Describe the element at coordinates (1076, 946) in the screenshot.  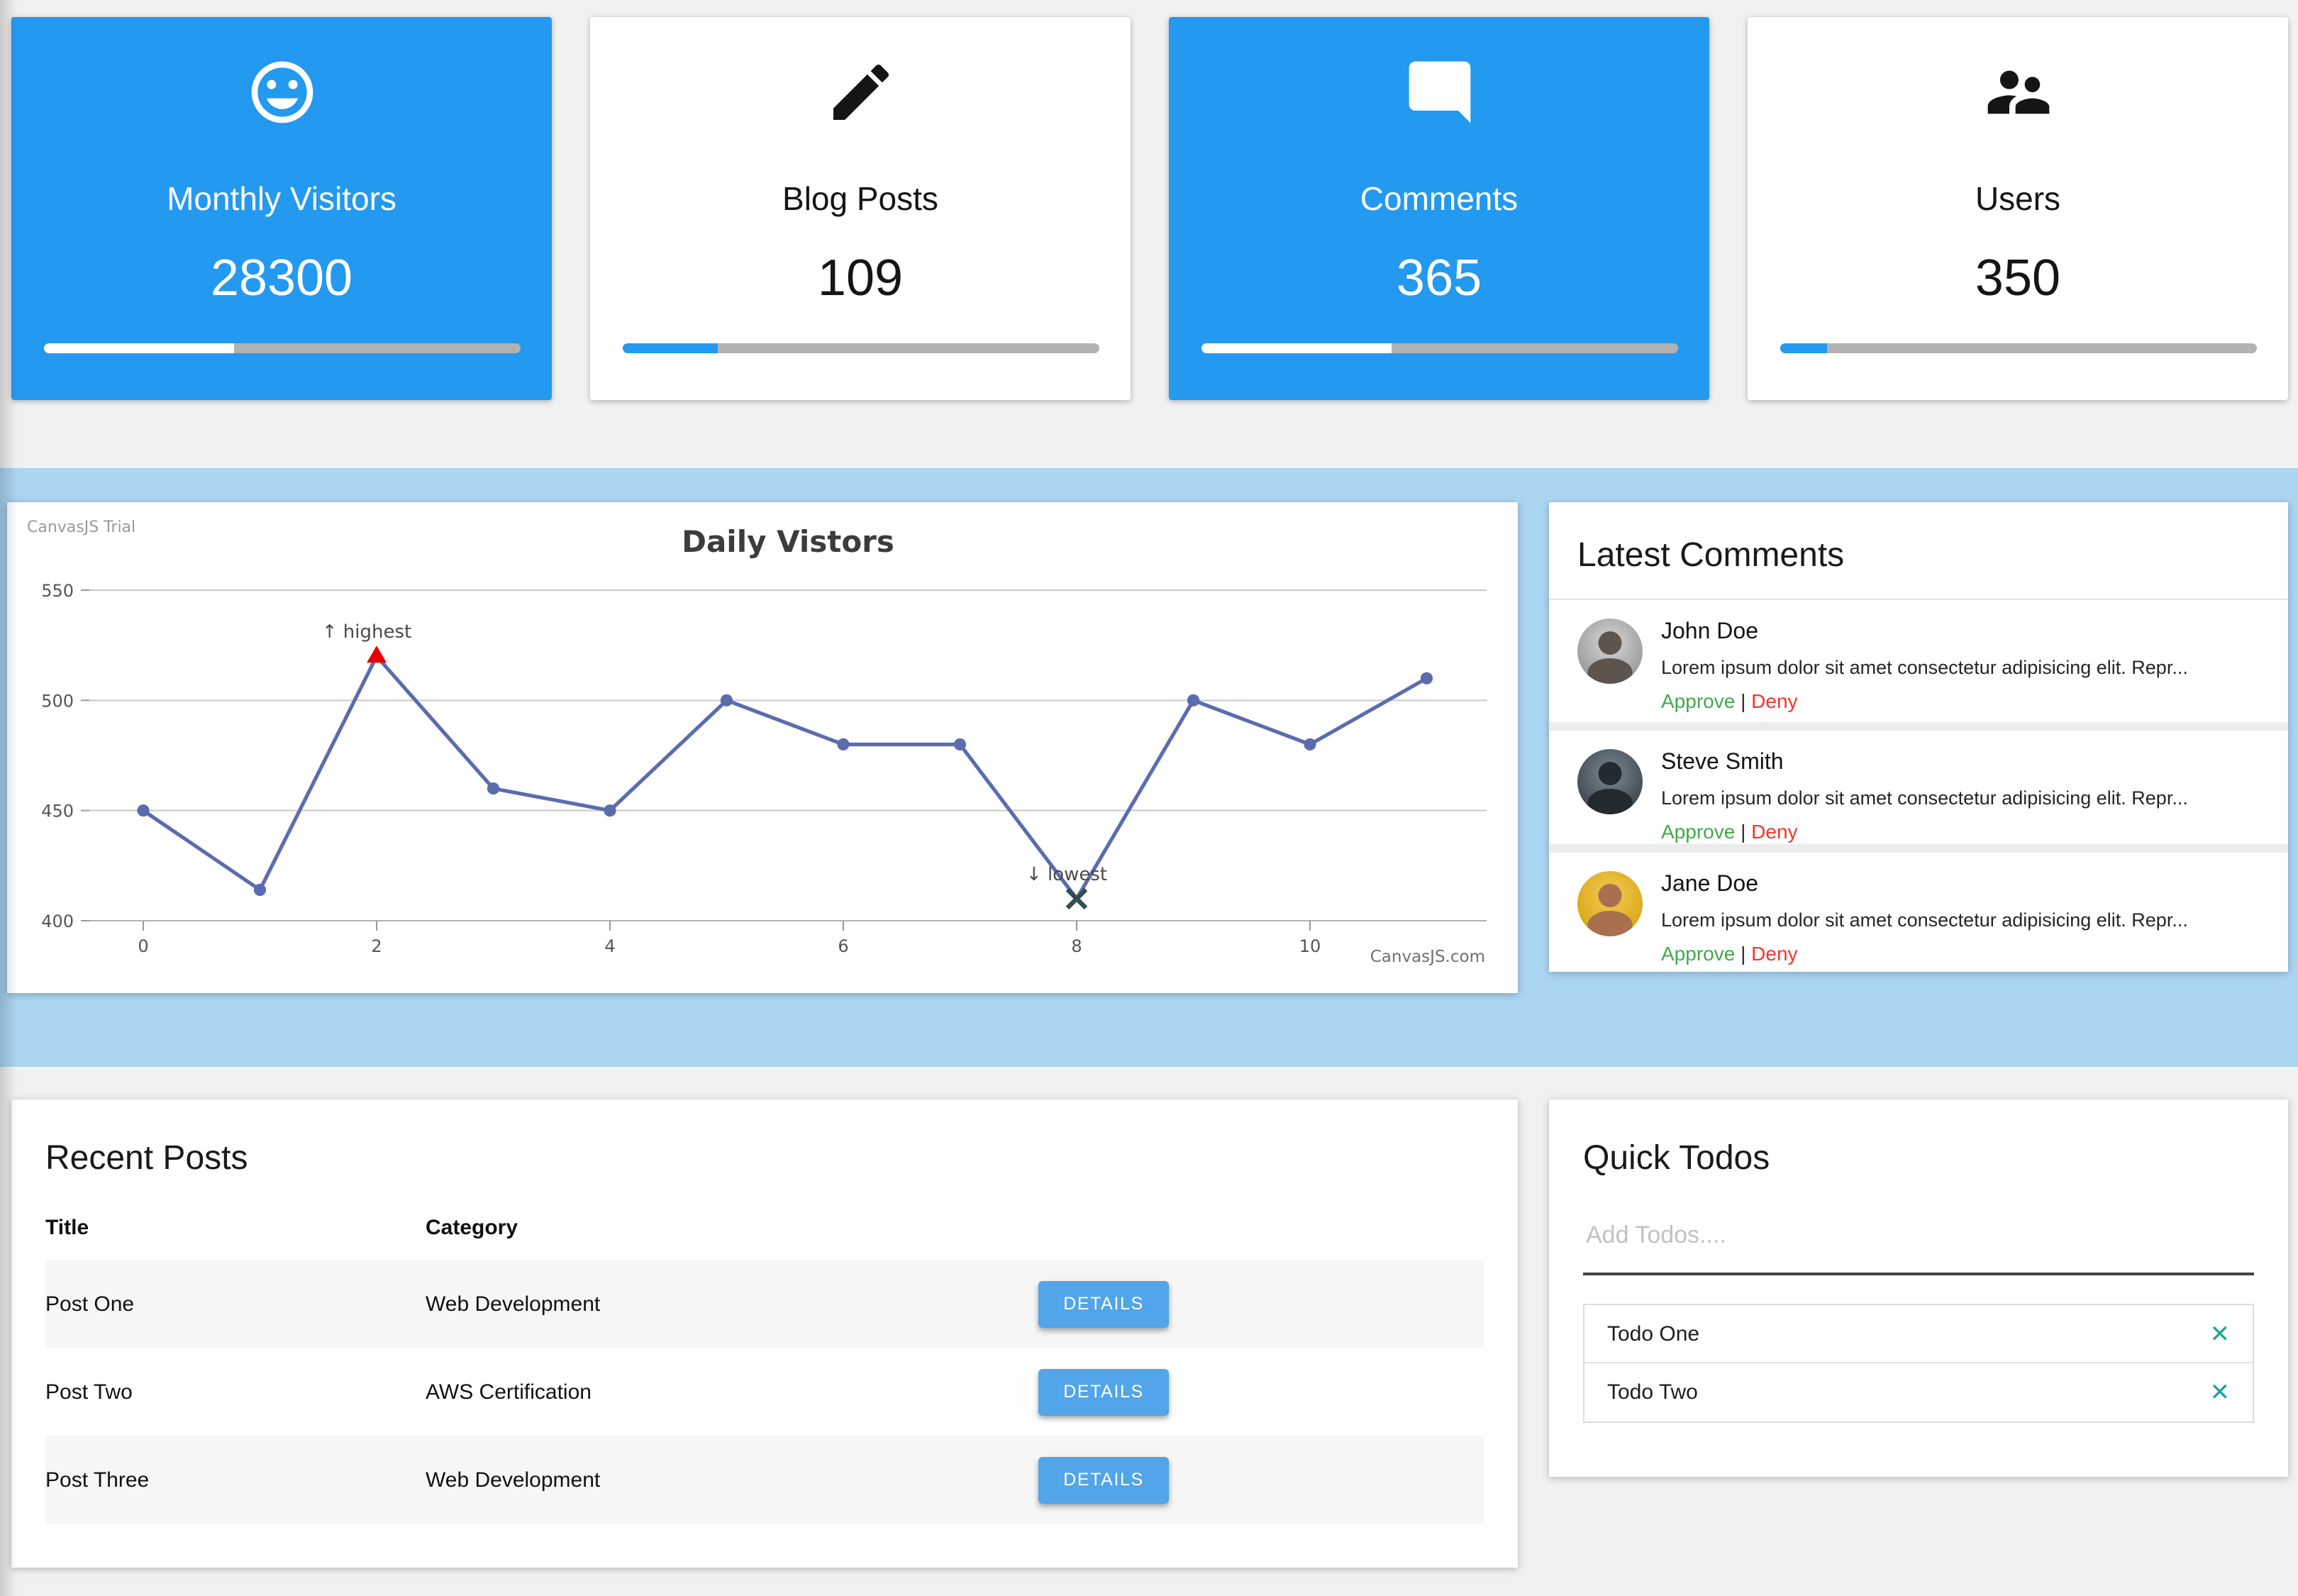
I see `x-axis-label: 8` at that location.